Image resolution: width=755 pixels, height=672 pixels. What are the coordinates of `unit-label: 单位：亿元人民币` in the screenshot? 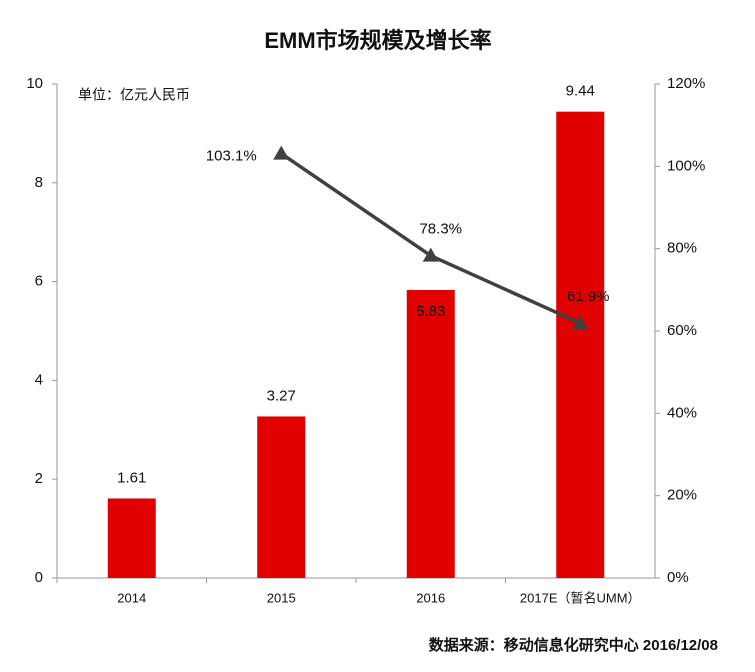 It's located at (134, 95).